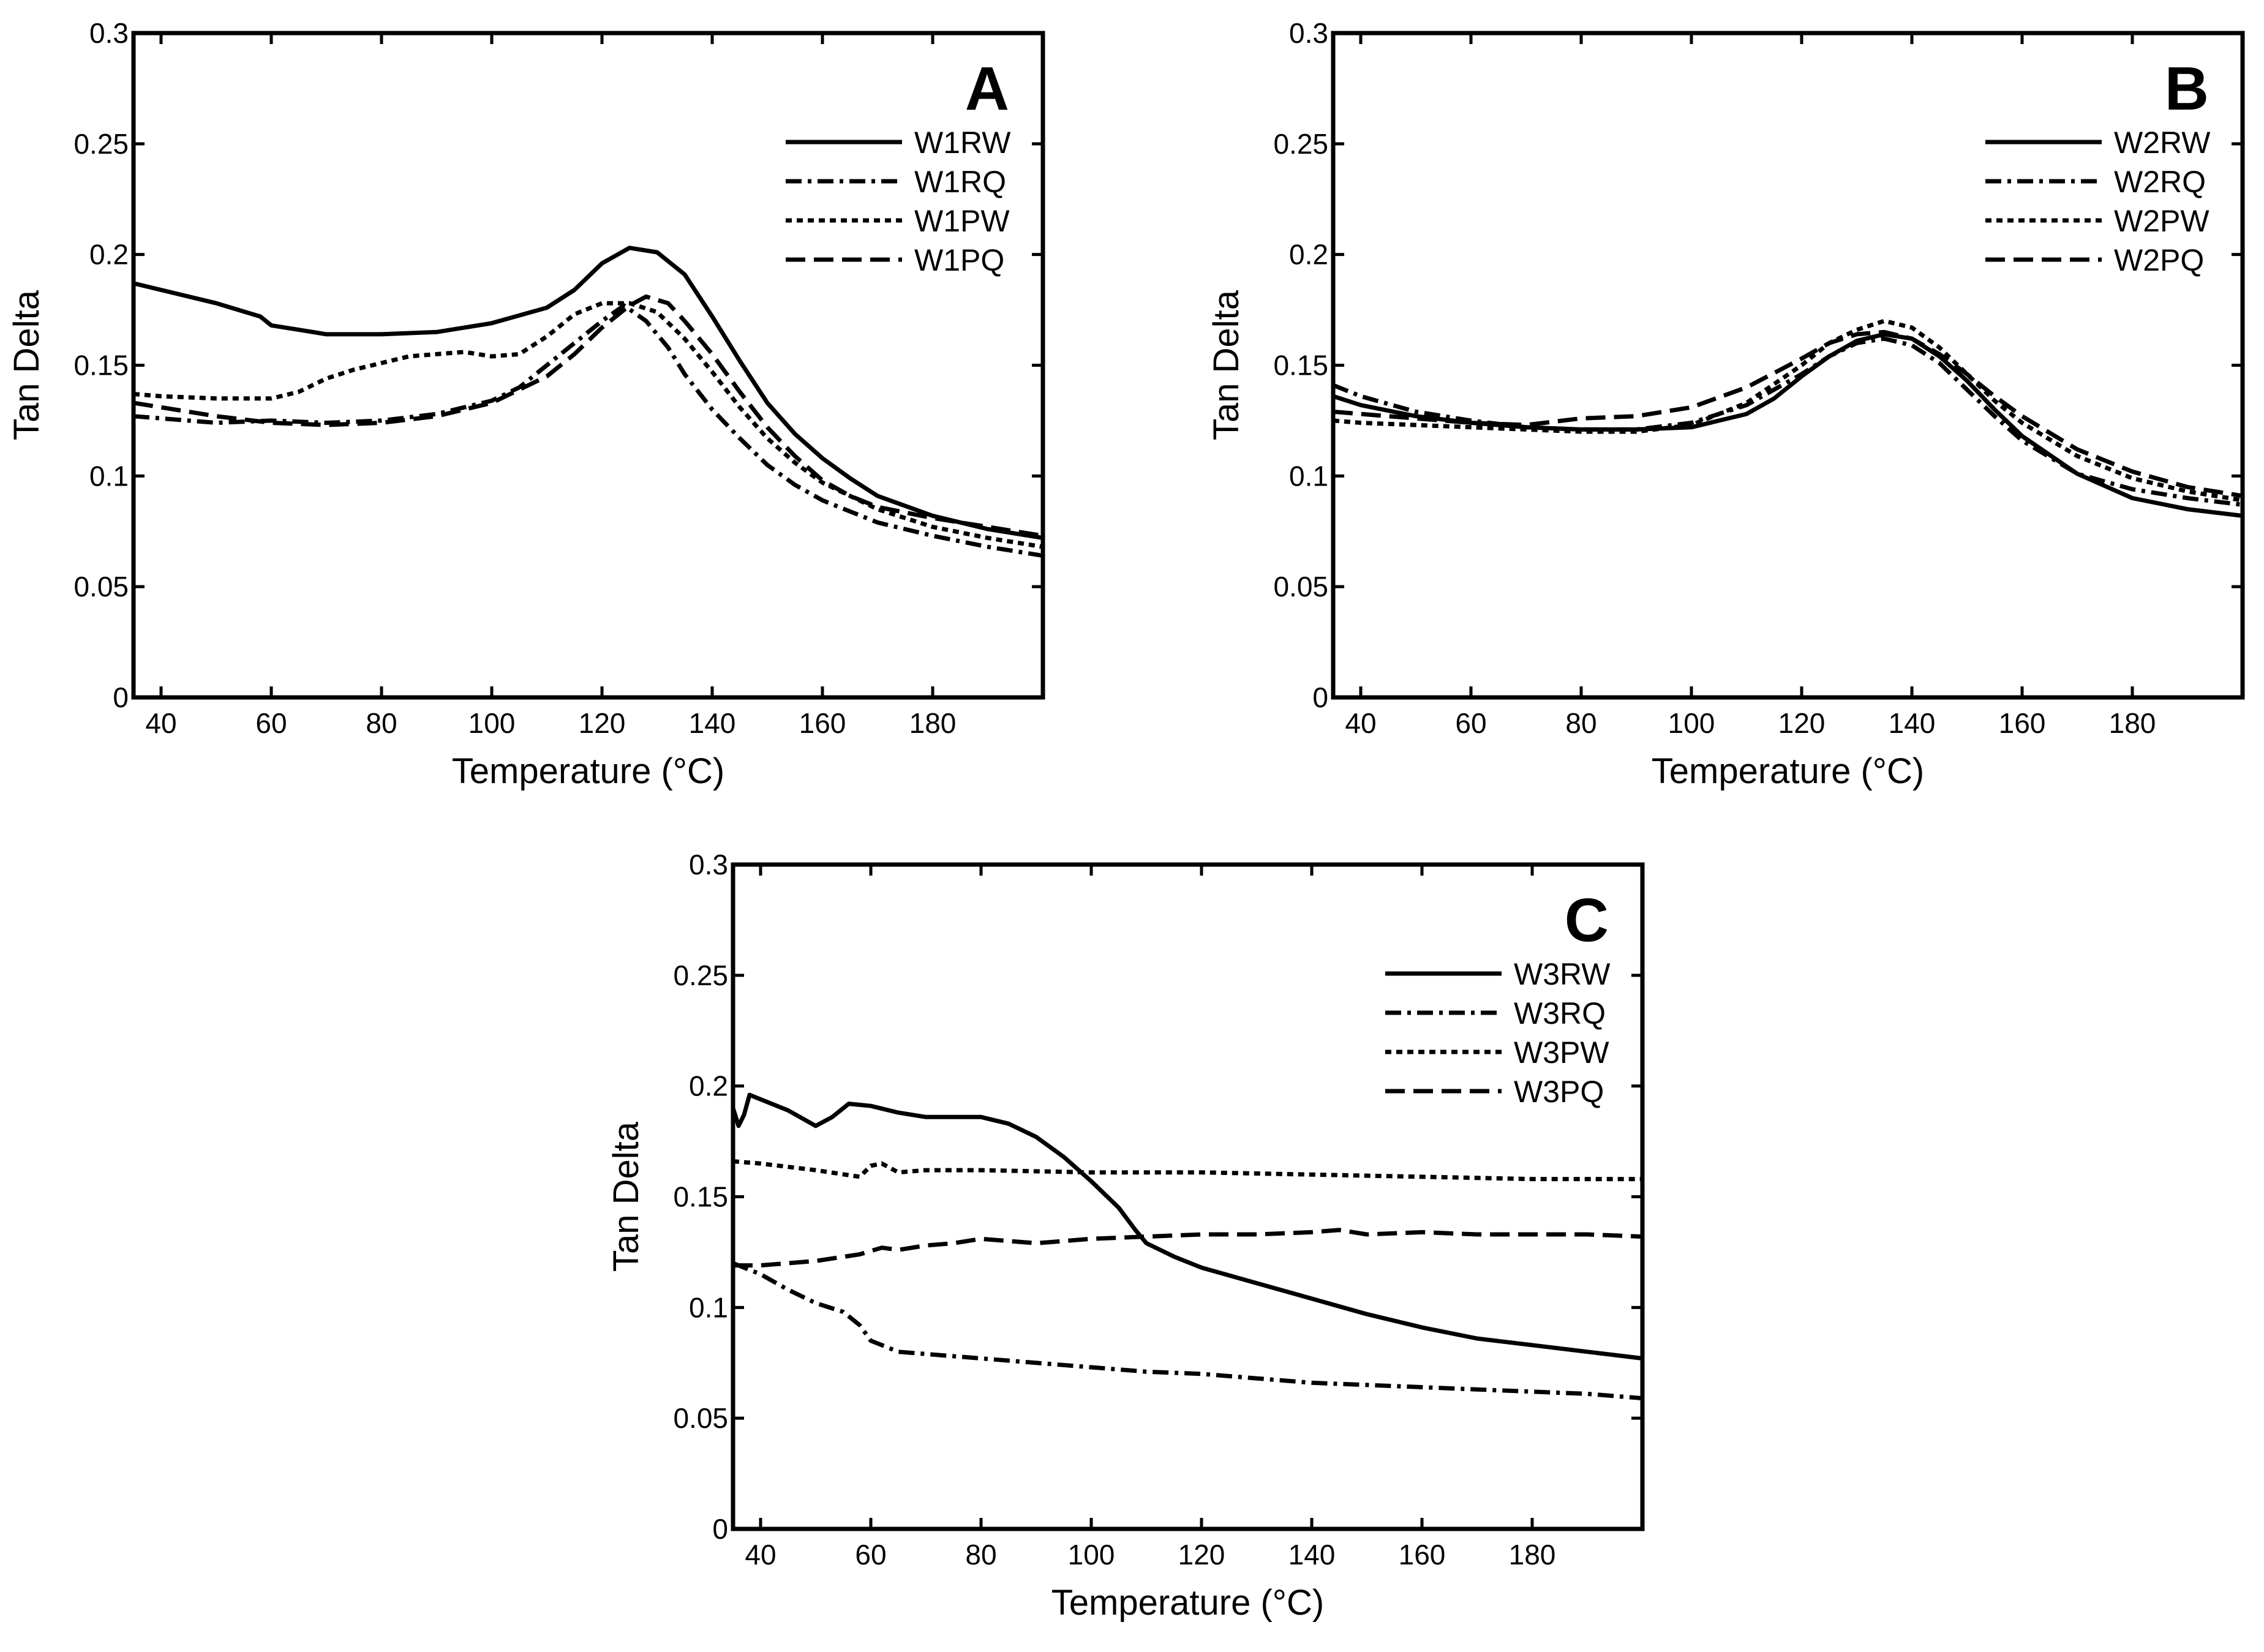 This screenshot has height=1652, width=2264. I want to click on series-line-w1rq, so click(588, 430).